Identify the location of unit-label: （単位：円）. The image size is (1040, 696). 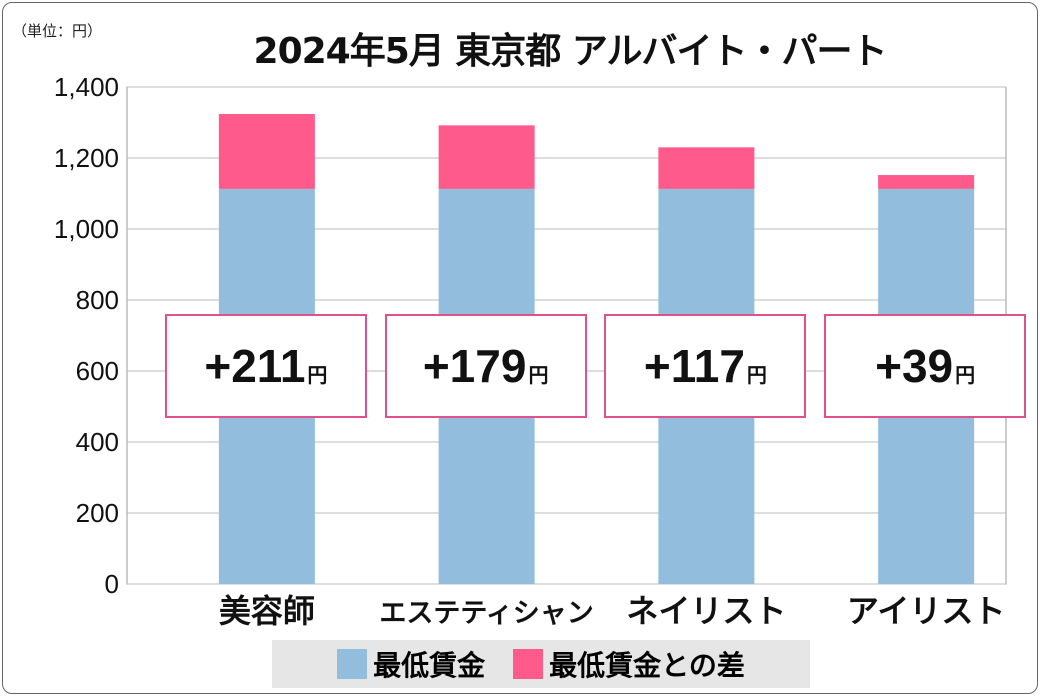
(57, 31).